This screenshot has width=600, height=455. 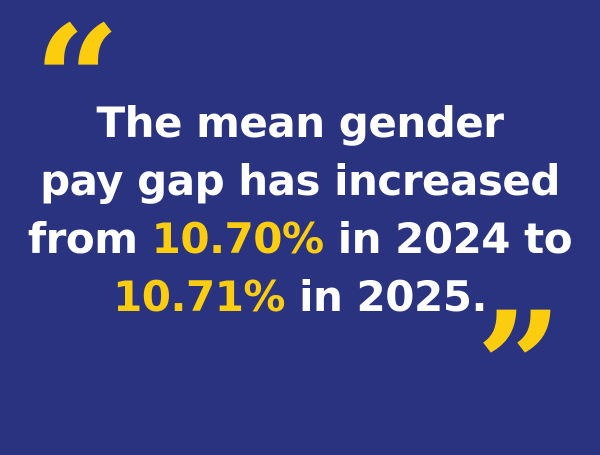 I want to click on quote-line-3-start: from, so click(x=89, y=238).